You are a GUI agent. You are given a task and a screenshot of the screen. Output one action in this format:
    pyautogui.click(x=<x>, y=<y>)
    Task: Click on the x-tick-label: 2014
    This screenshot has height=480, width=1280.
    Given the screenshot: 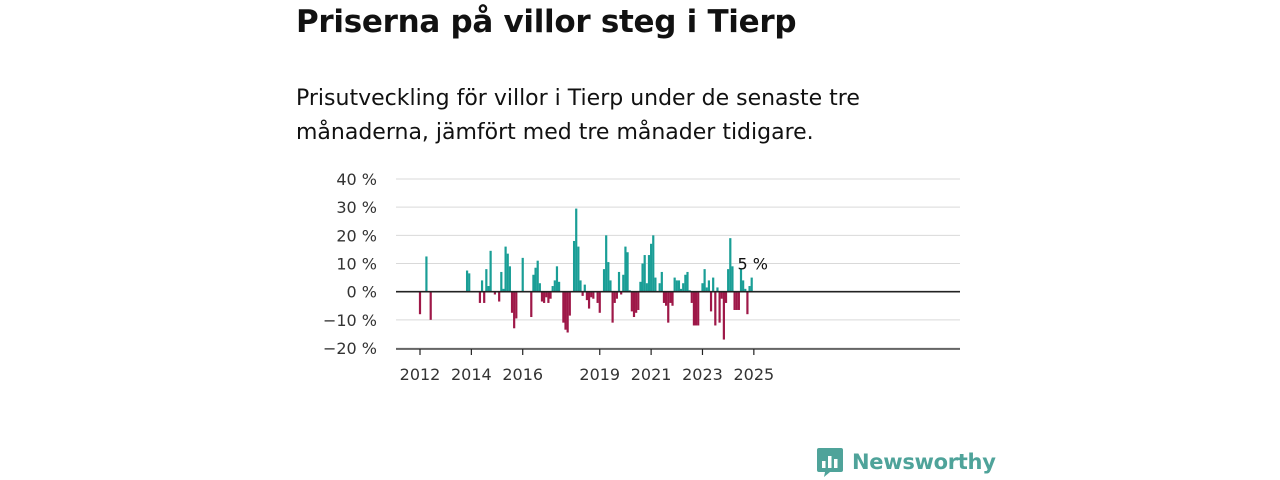 What is the action you would take?
    pyautogui.click(x=471, y=374)
    